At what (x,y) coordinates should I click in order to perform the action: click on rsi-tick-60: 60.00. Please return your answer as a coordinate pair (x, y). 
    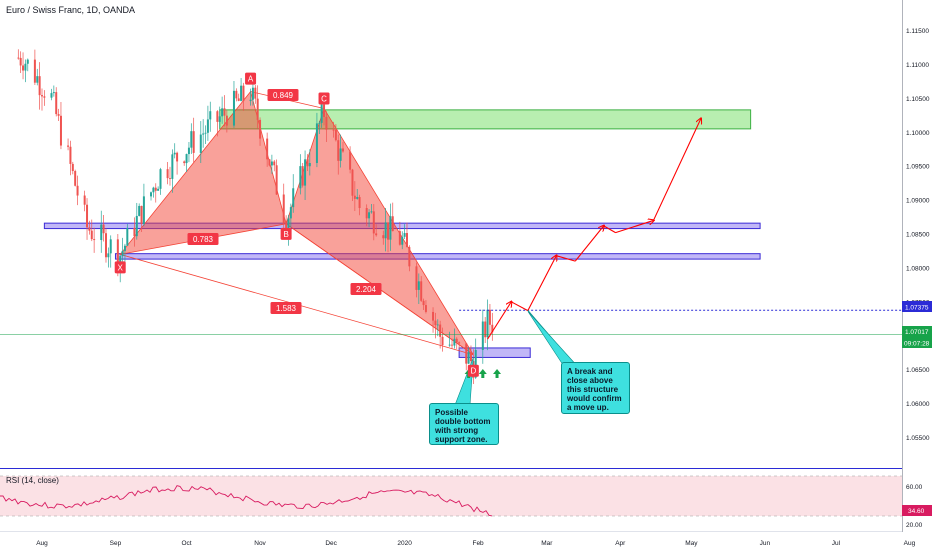
    Looking at the image, I should click on (914, 487).